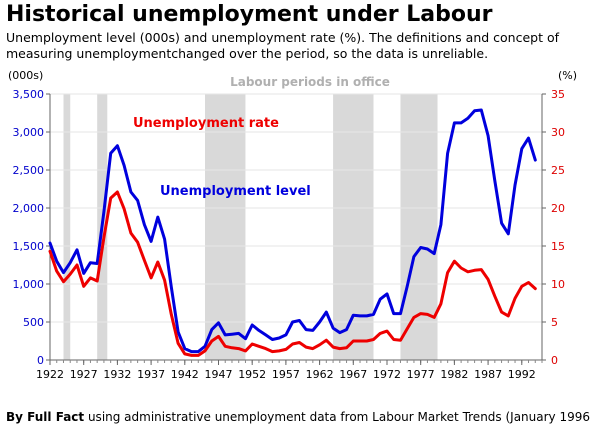  Describe the element at coordinates (558, 170) in the screenshot. I see `right-tick-label: 25` at that location.